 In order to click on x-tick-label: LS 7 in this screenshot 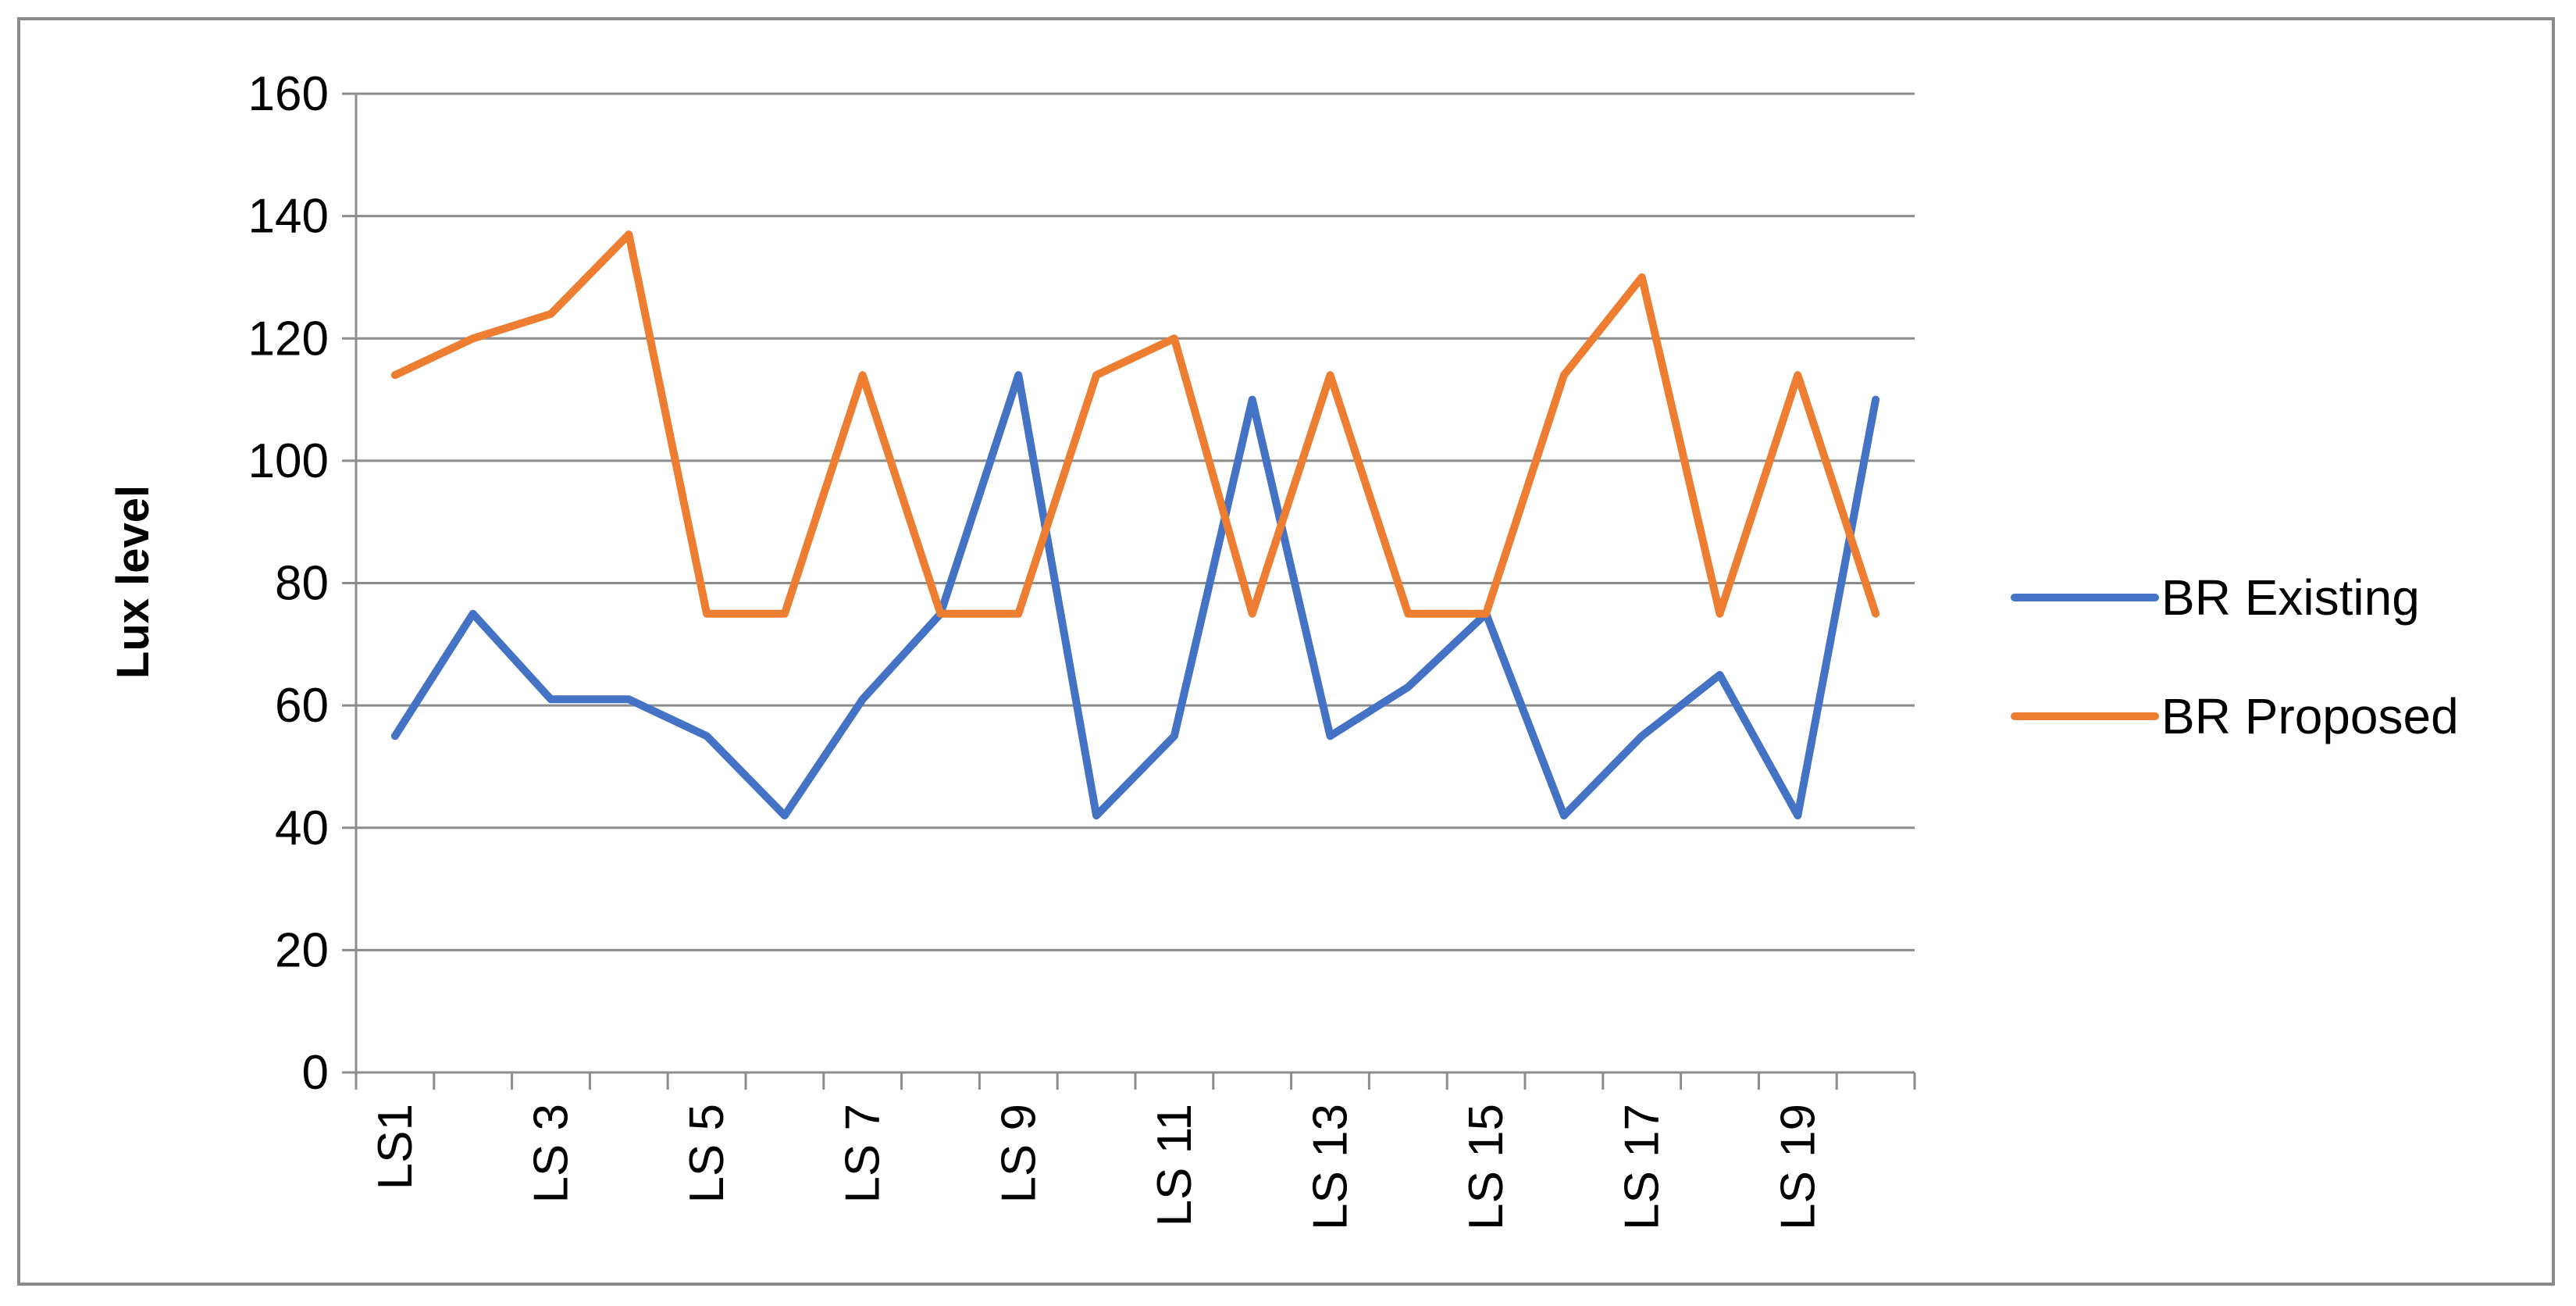, I will do `click(863, 1154)`.